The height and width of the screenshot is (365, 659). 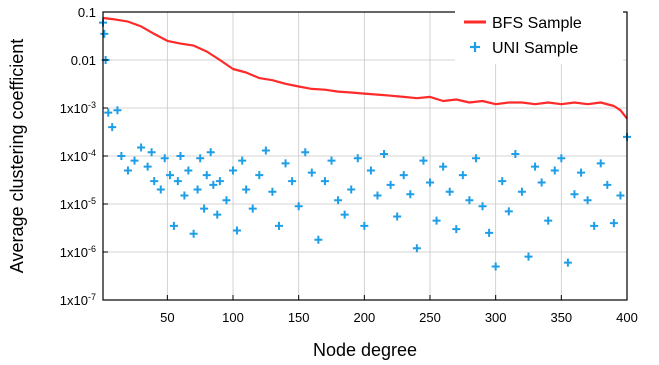 I want to click on y-axis: 0.1 0.01 1x10⁻³ 1x10-4 1x10⁻⁵ 1x10-6 1x10-7, so click(x=84, y=156).